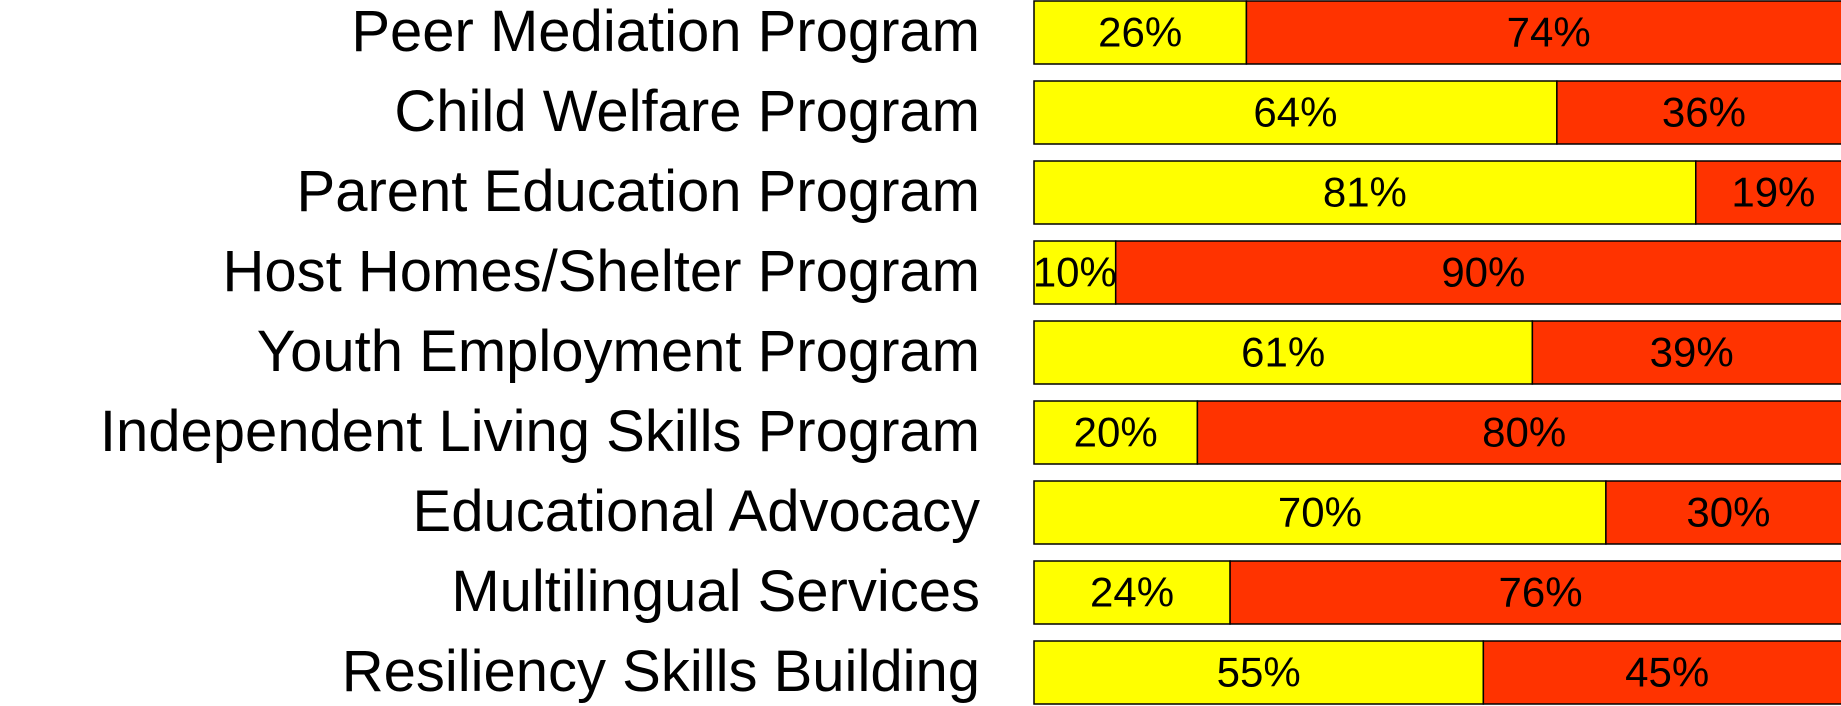 The image size is (1841, 706). Describe the element at coordinates (1704, 112) in the screenshot. I see `value-label: 36%` at that location.